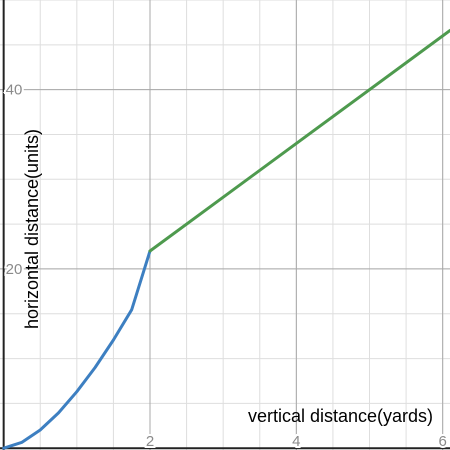 The height and width of the screenshot is (450, 450). What do you see at coordinates (32, 229) in the screenshot?
I see `y-axis-title: horizontal distance(units)` at bounding box center [32, 229].